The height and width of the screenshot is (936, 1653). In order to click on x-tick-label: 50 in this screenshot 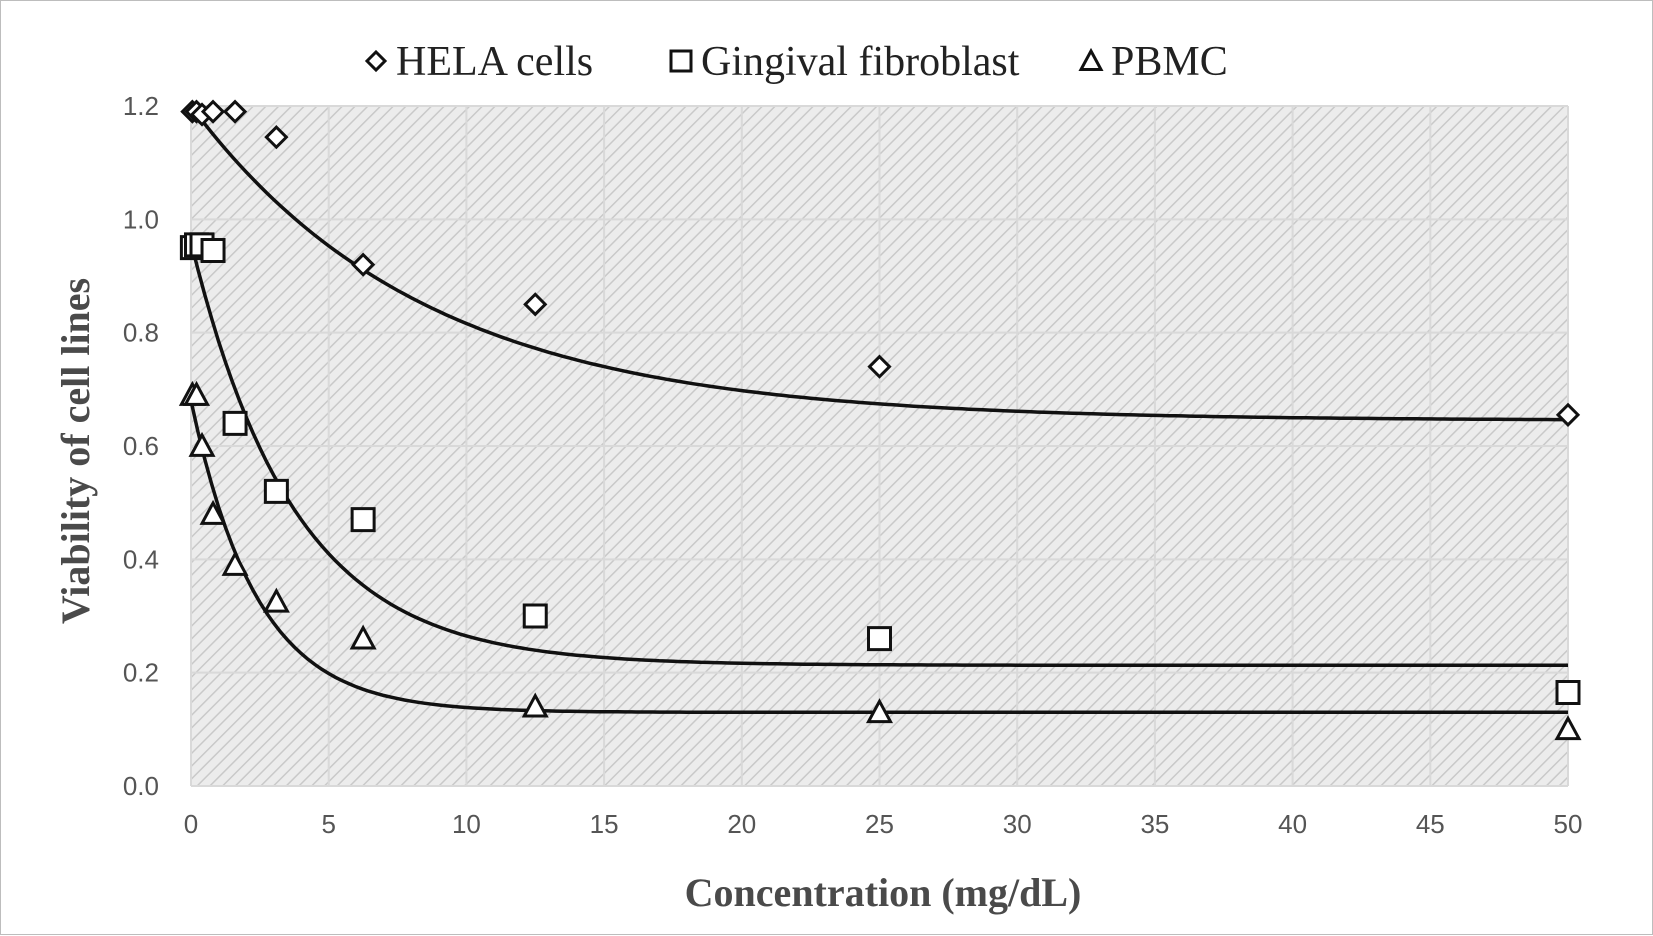, I will do `click(1568, 824)`.